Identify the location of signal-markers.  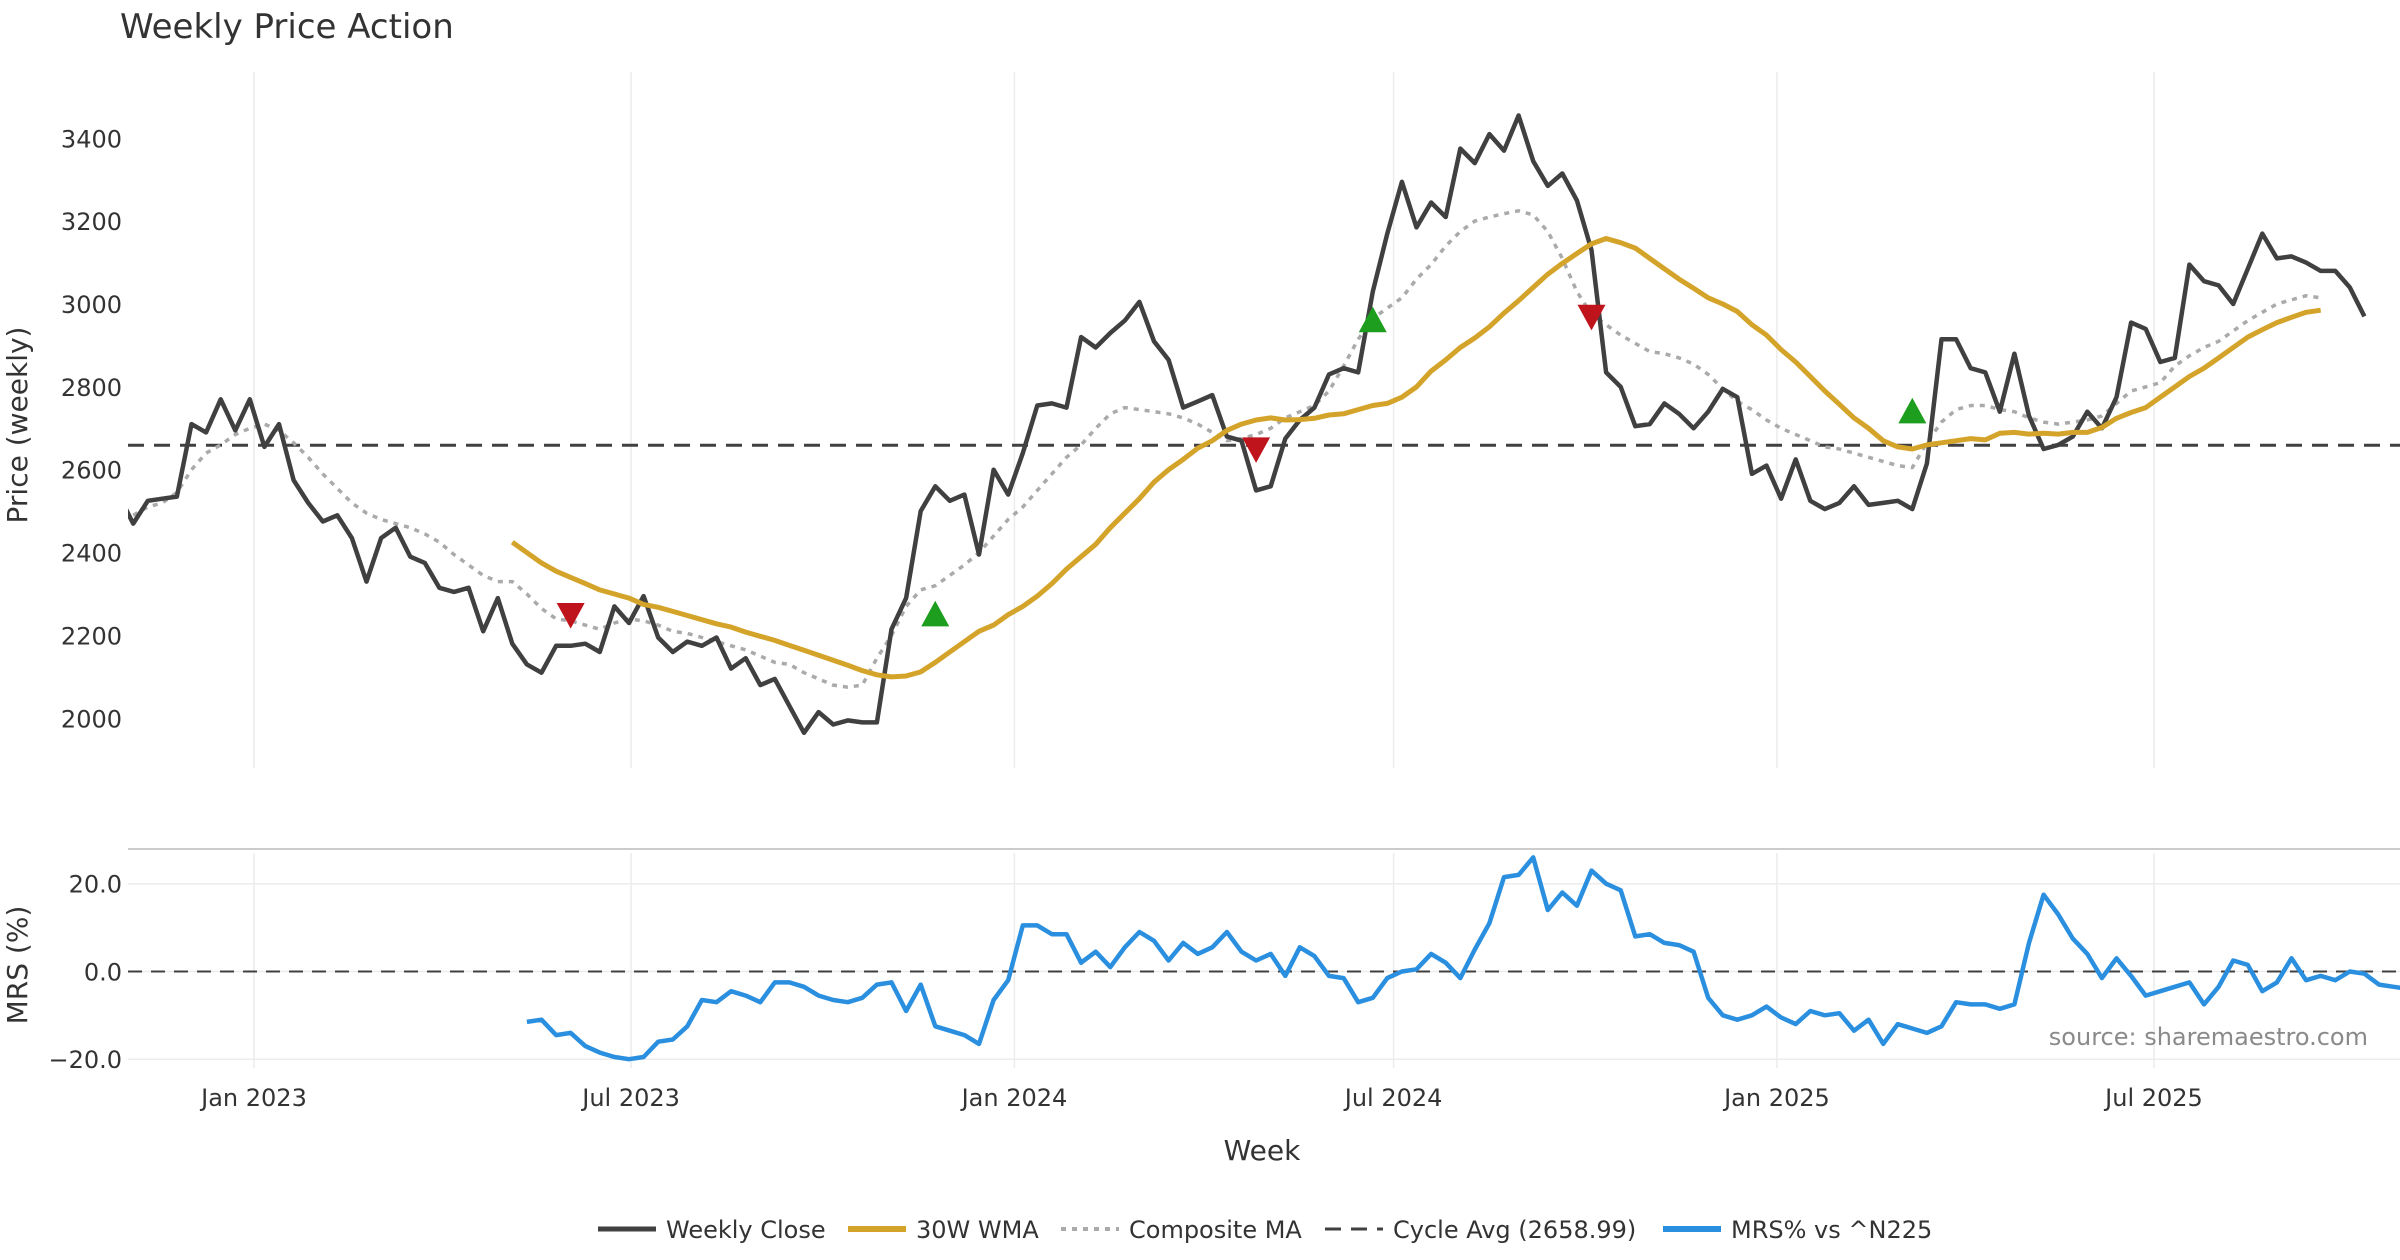
(1241, 466).